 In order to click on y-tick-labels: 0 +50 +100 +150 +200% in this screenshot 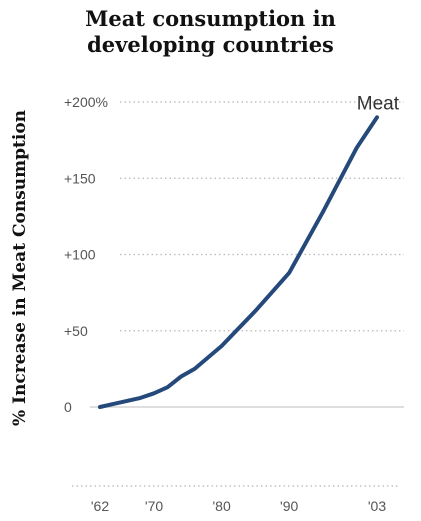, I will do `click(86, 254)`.